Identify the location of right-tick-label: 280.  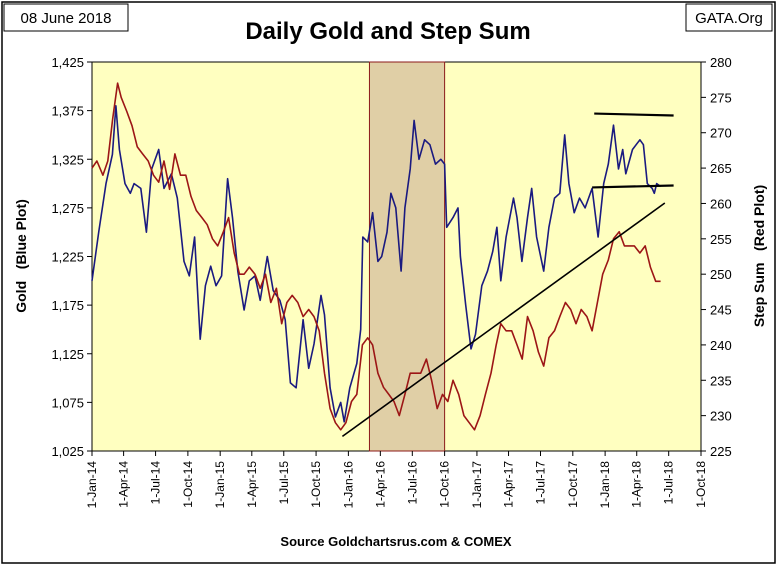
(721, 62).